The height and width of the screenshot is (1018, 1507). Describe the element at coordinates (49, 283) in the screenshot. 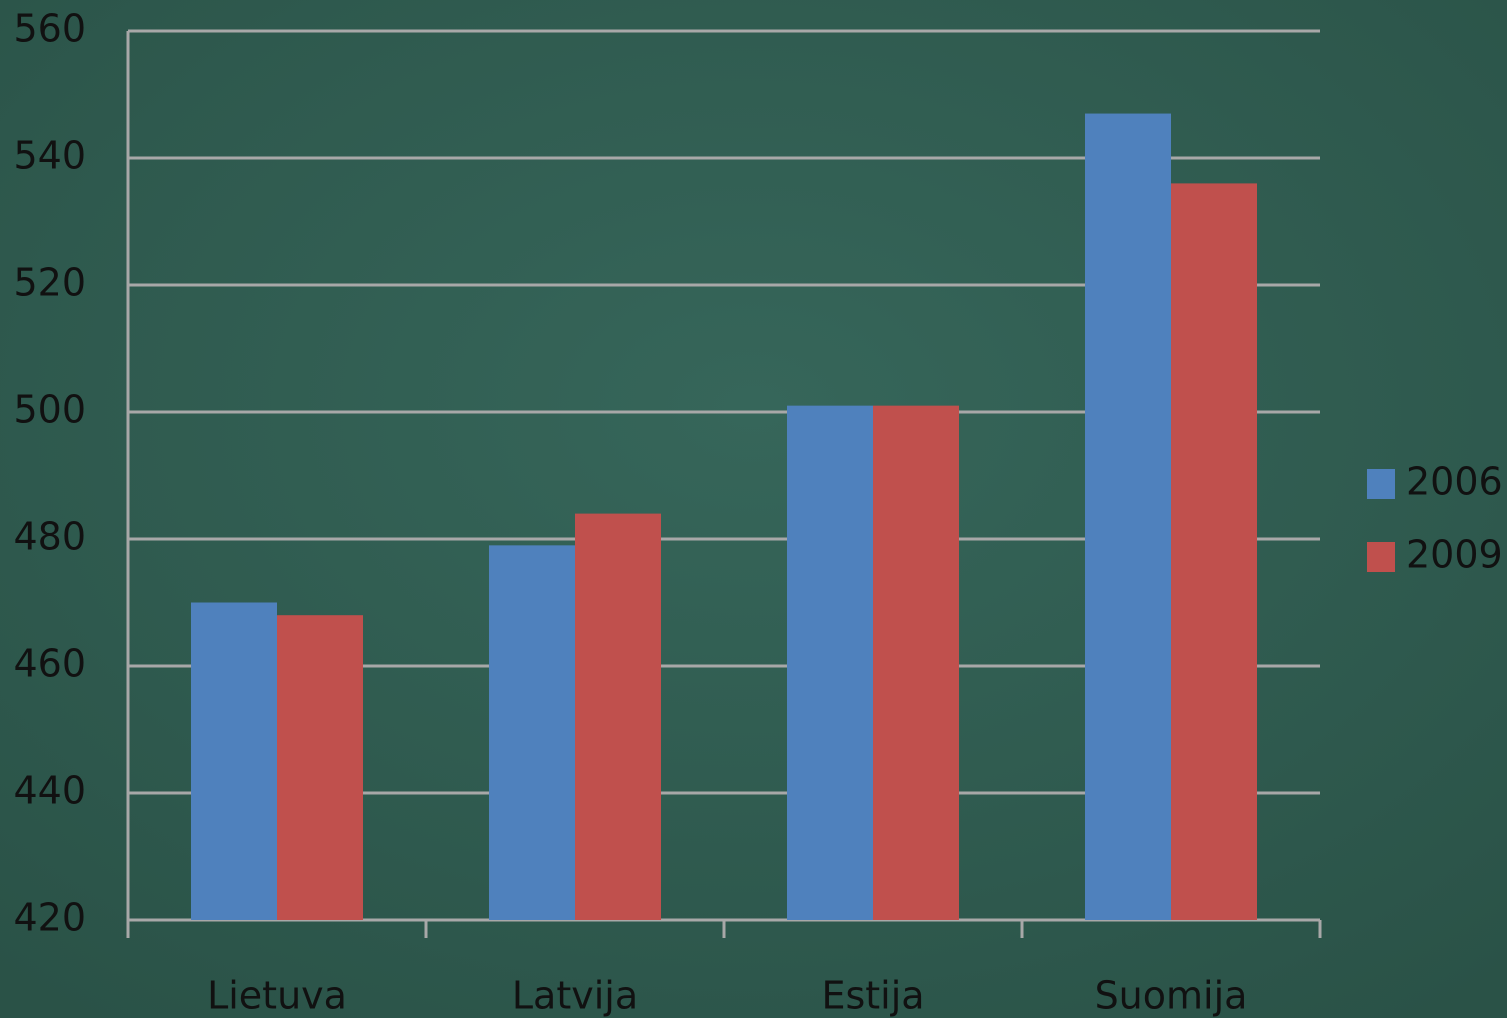

I see `y-tick-label: 520` at that location.